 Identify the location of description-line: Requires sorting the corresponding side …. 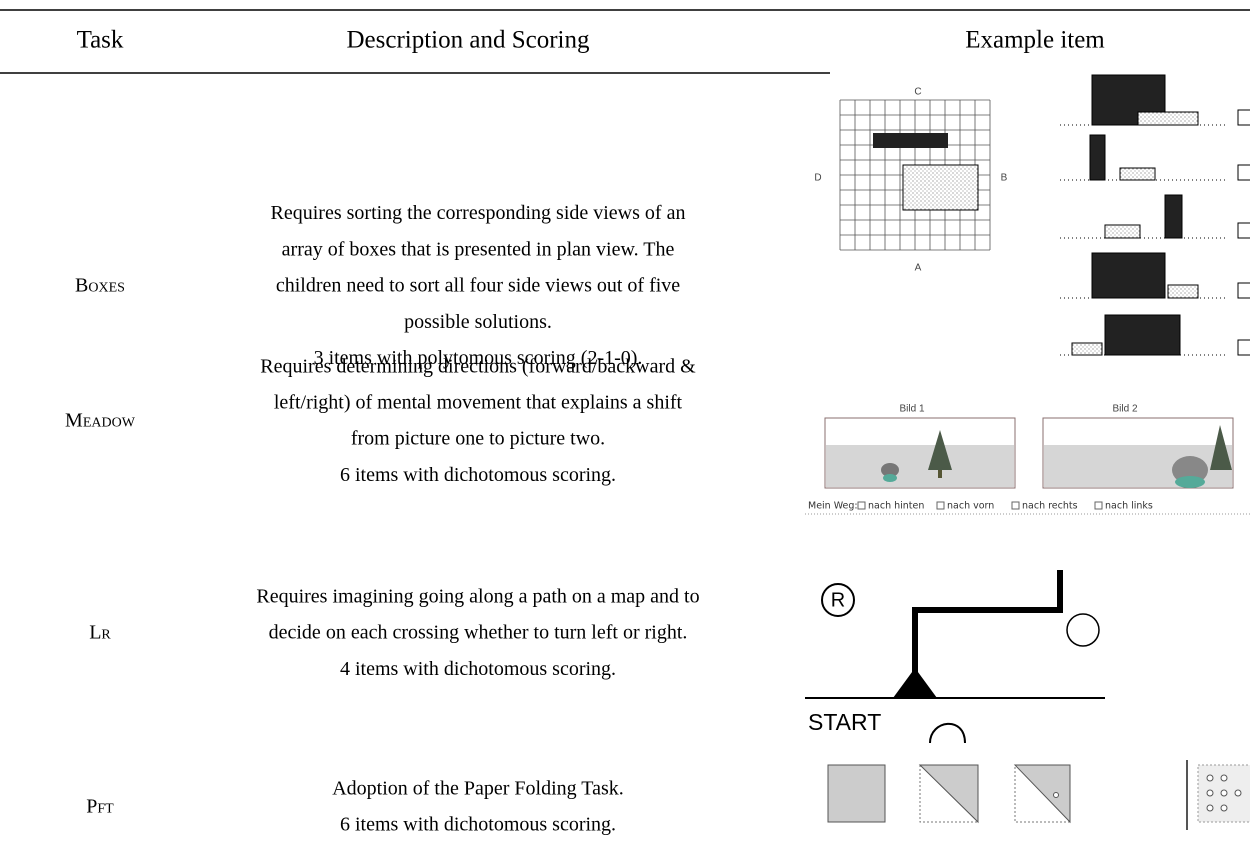
(478, 213).